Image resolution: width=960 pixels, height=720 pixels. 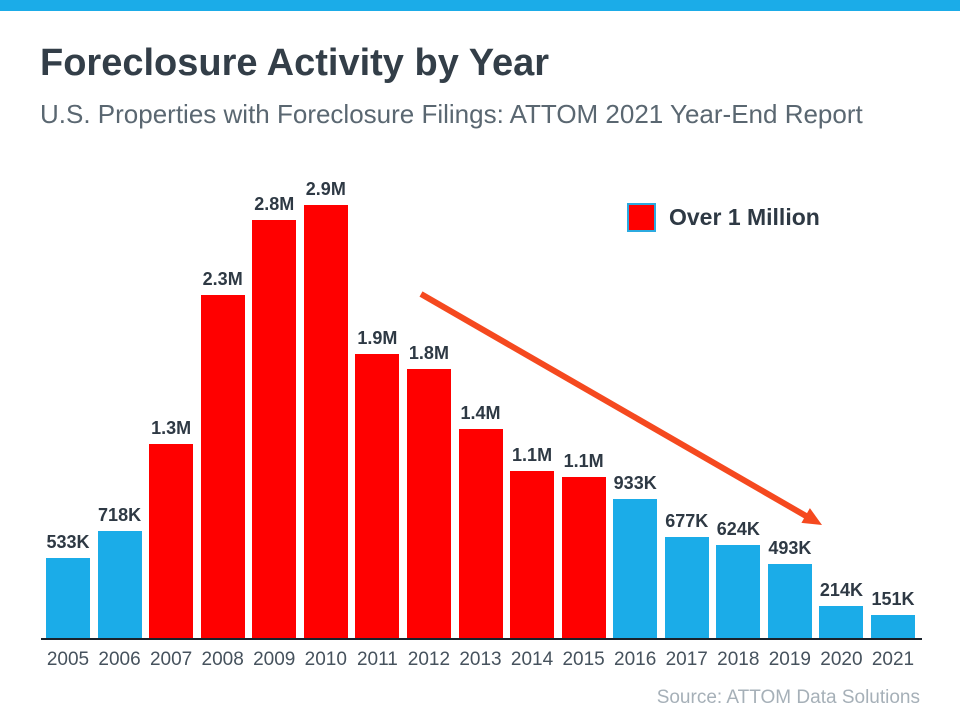 What do you see at coordinates (893, 599) in the screenshot?
I see `bar-value-label: 151K` at bounding box center [893, 599].